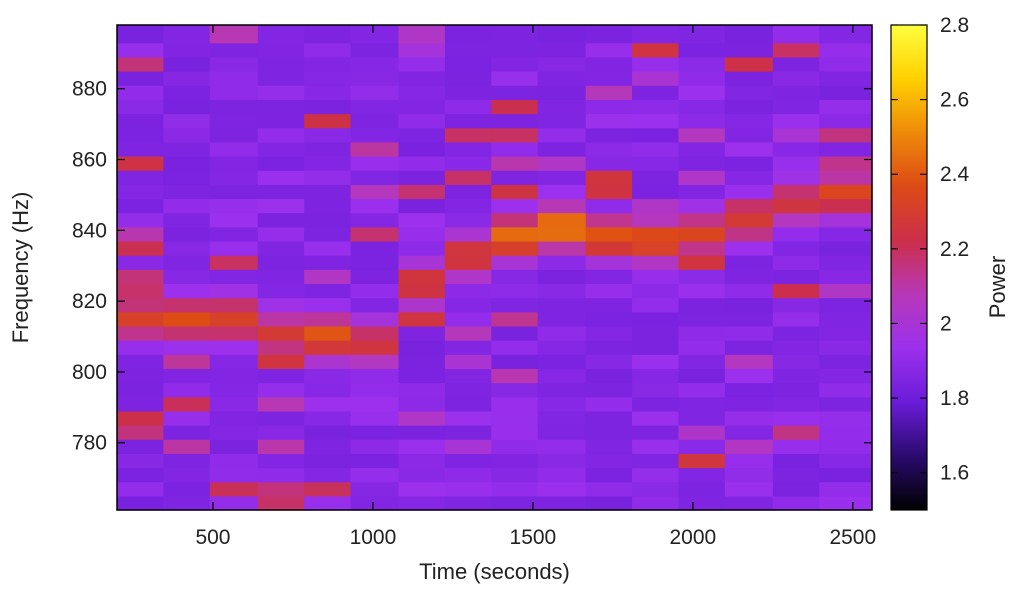  Describe the element at coordinates (89, 443) in the screenshot. I see `y-tick-label: 780` at that location.